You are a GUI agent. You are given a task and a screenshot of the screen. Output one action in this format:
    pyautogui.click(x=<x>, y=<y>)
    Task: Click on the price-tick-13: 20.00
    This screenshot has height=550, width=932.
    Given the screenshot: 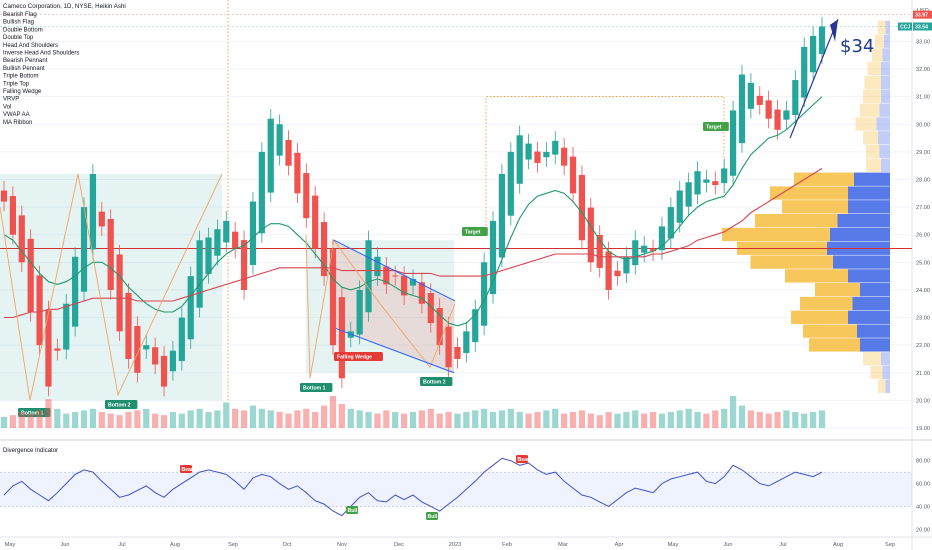 What is the action you would take?
    pyautogui.click(x=923, y=401)
    